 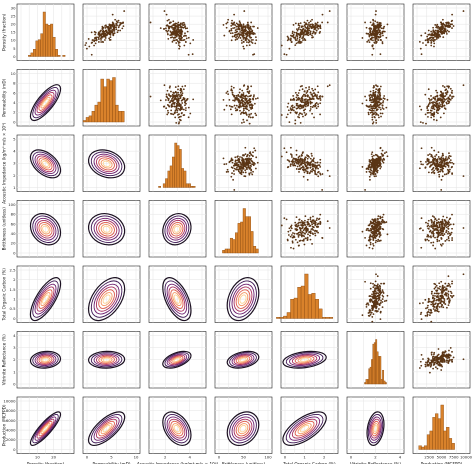 I want to click on y-tick-label: 10, so click(x=13, y=73).